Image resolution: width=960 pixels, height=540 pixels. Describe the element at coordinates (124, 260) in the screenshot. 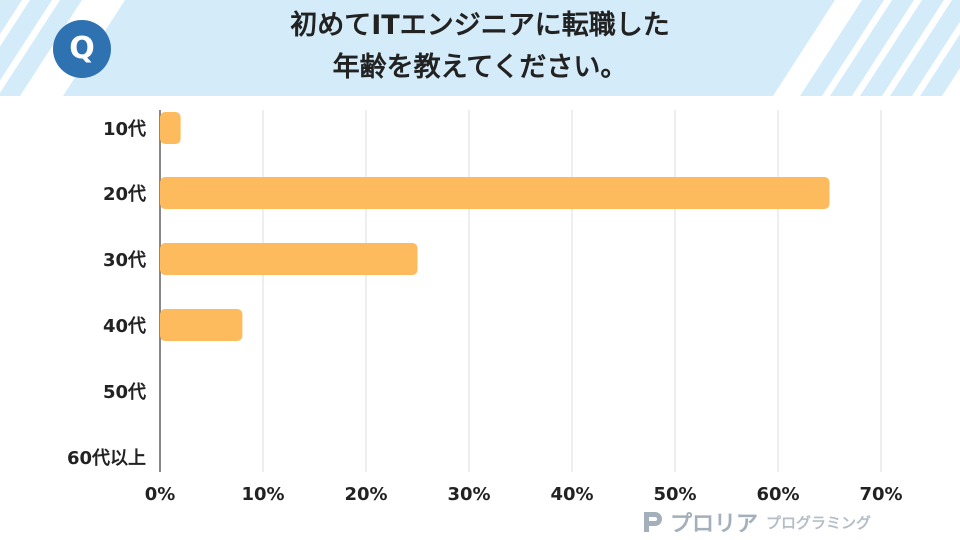

I see `y-category-label: 30代` at that location.